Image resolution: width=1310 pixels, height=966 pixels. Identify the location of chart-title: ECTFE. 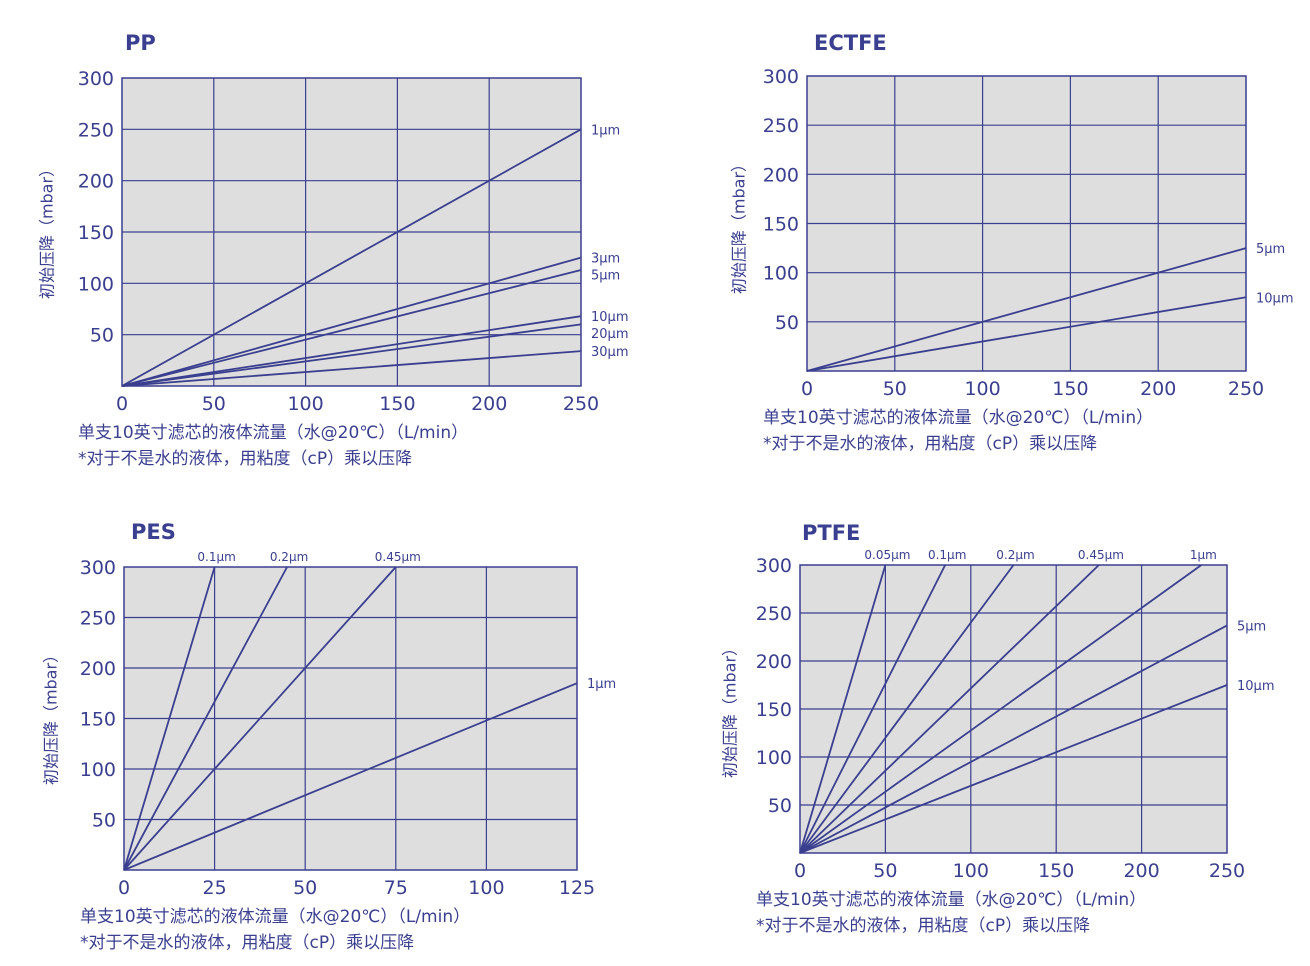
(850, 43).